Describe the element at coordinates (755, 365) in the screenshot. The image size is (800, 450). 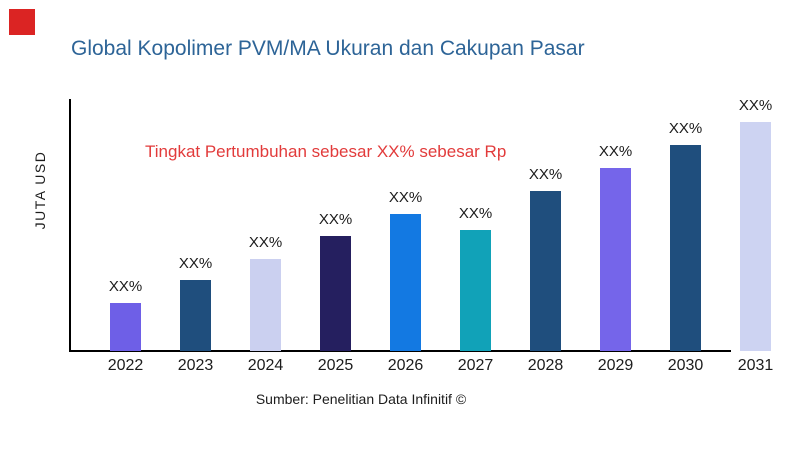
I see `x-tick-2031: 2031` at that location.